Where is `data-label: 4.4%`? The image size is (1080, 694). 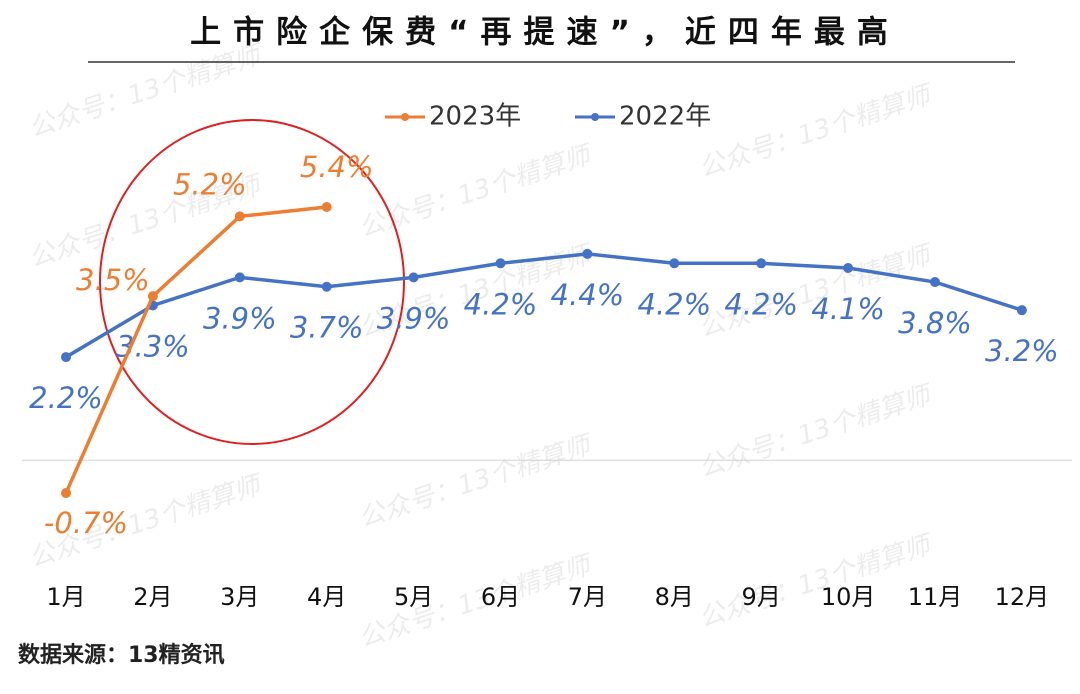
data-label: 4.4% is located at coordinates (588, 295).